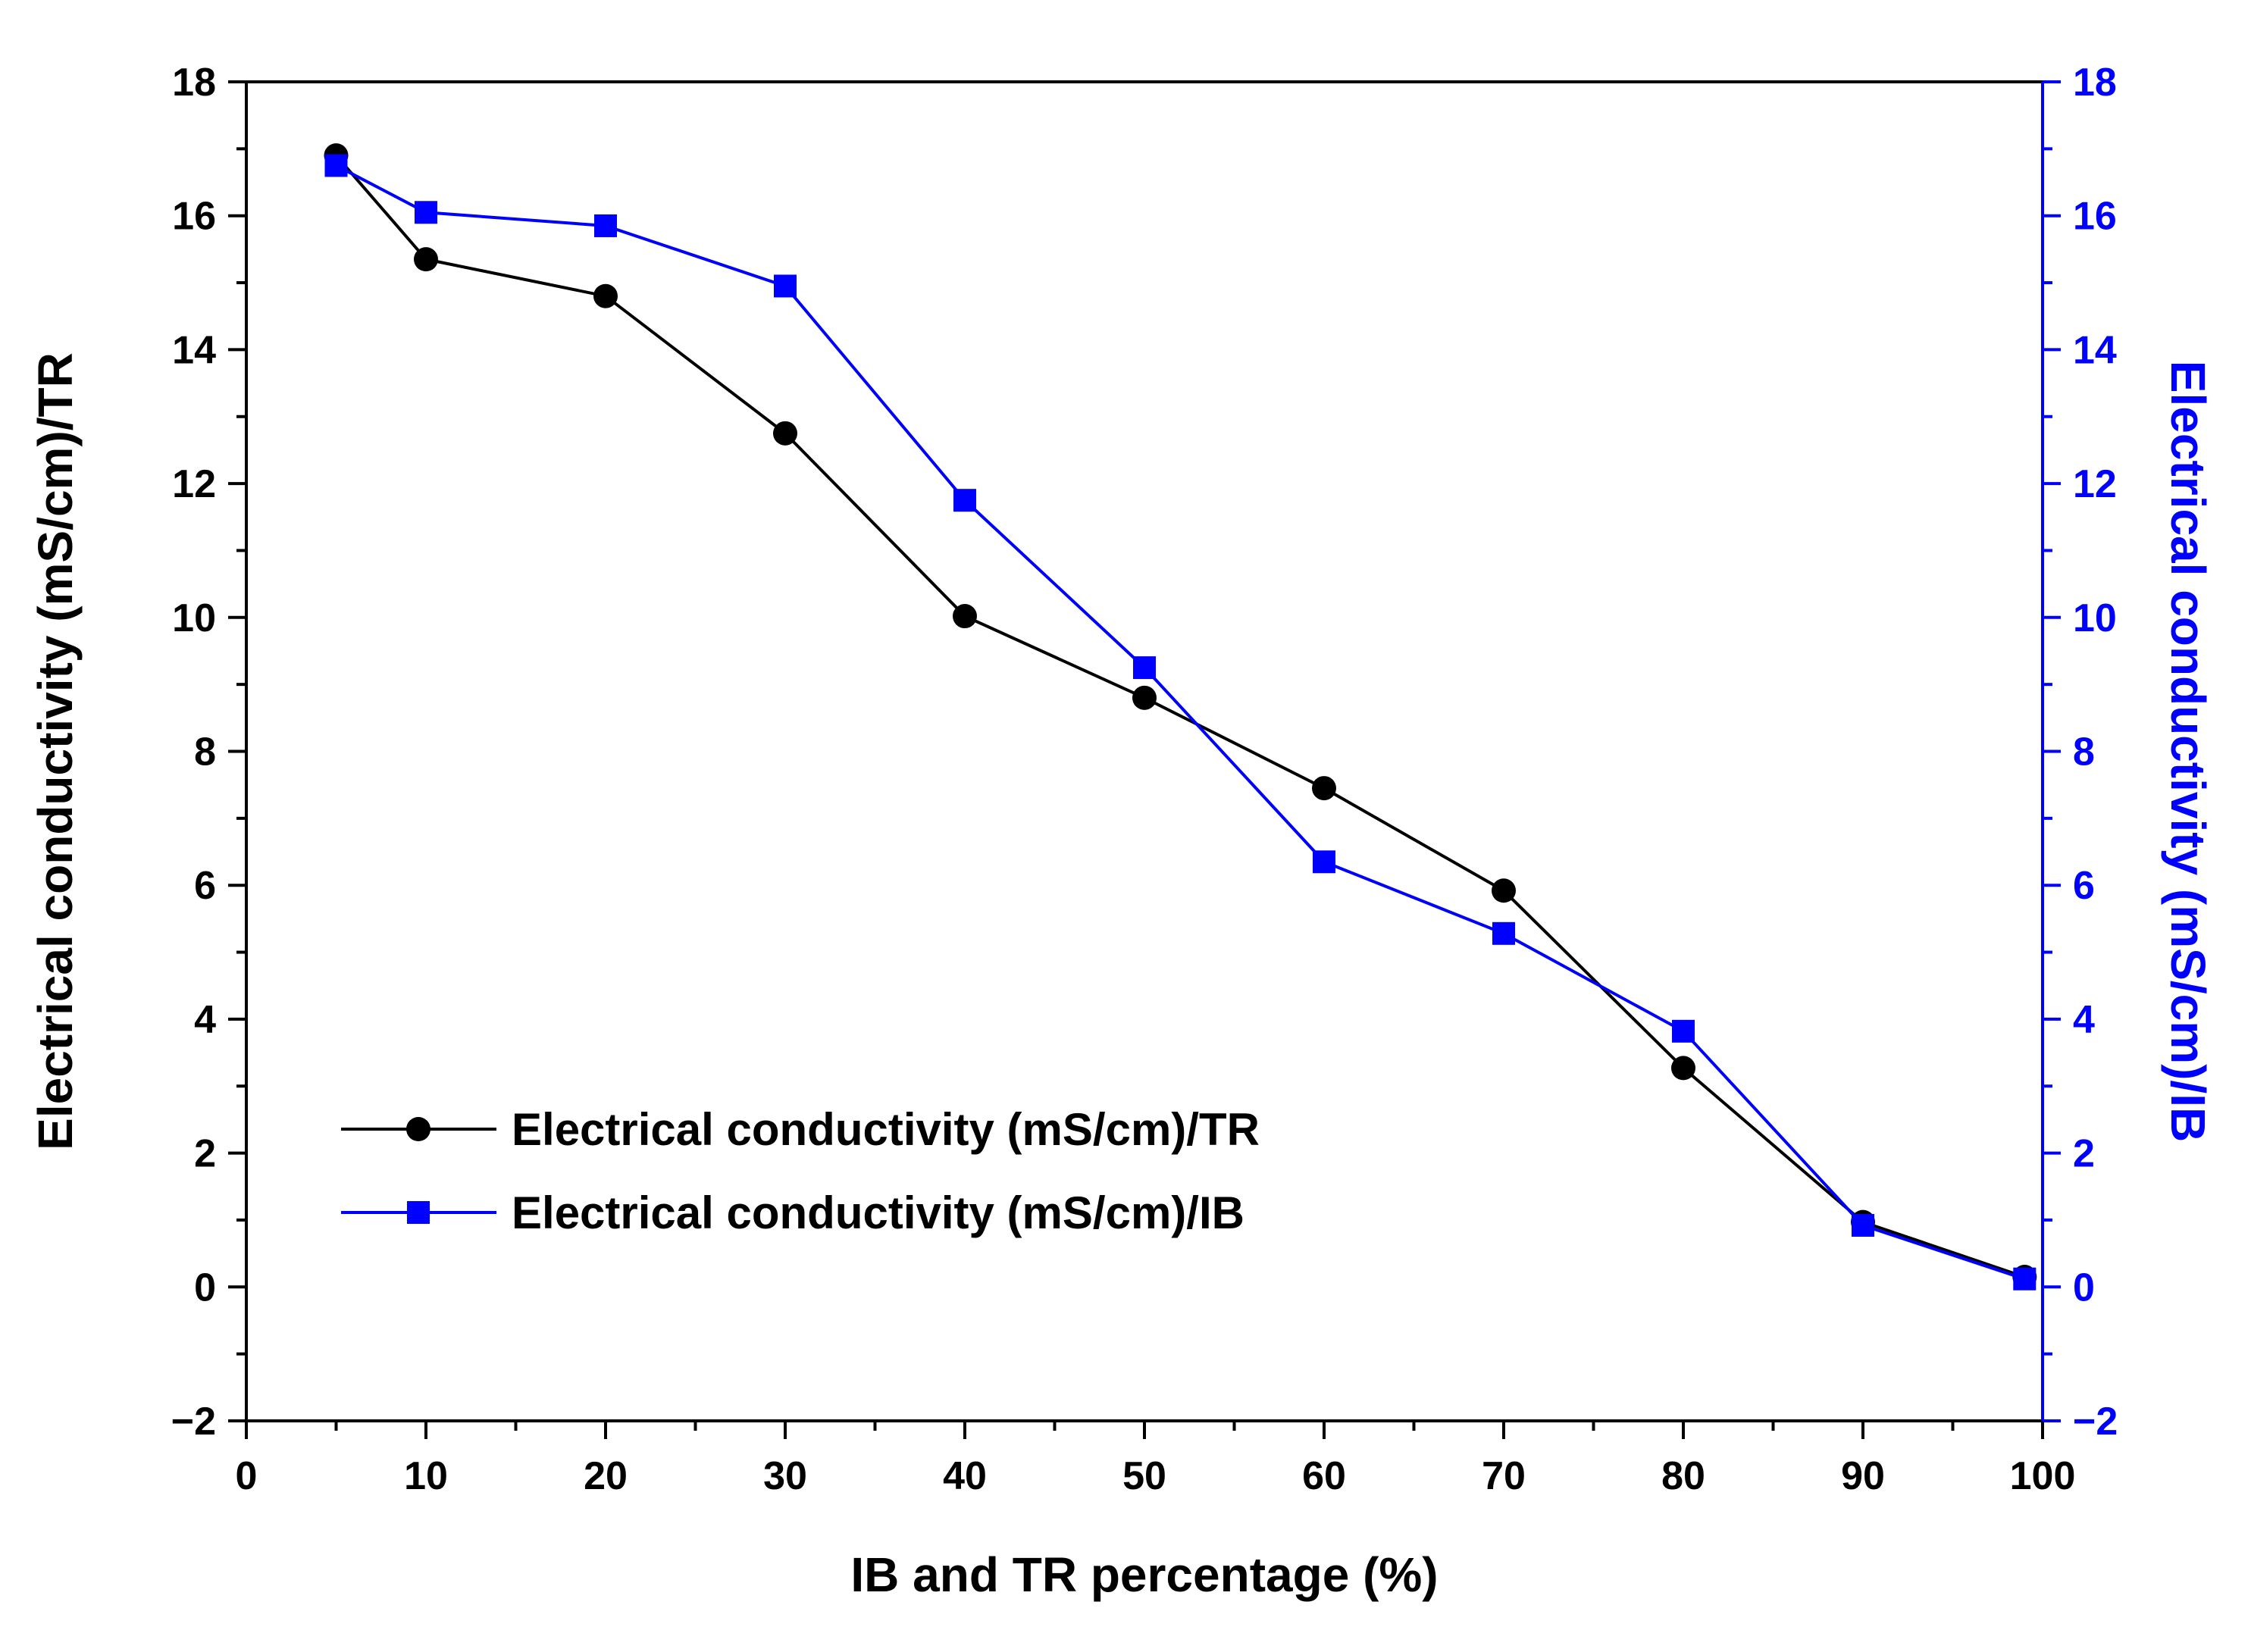 The image size is (2251, 1652). I want to click on y-right-tick-label: −2, so click(2095, 1422).